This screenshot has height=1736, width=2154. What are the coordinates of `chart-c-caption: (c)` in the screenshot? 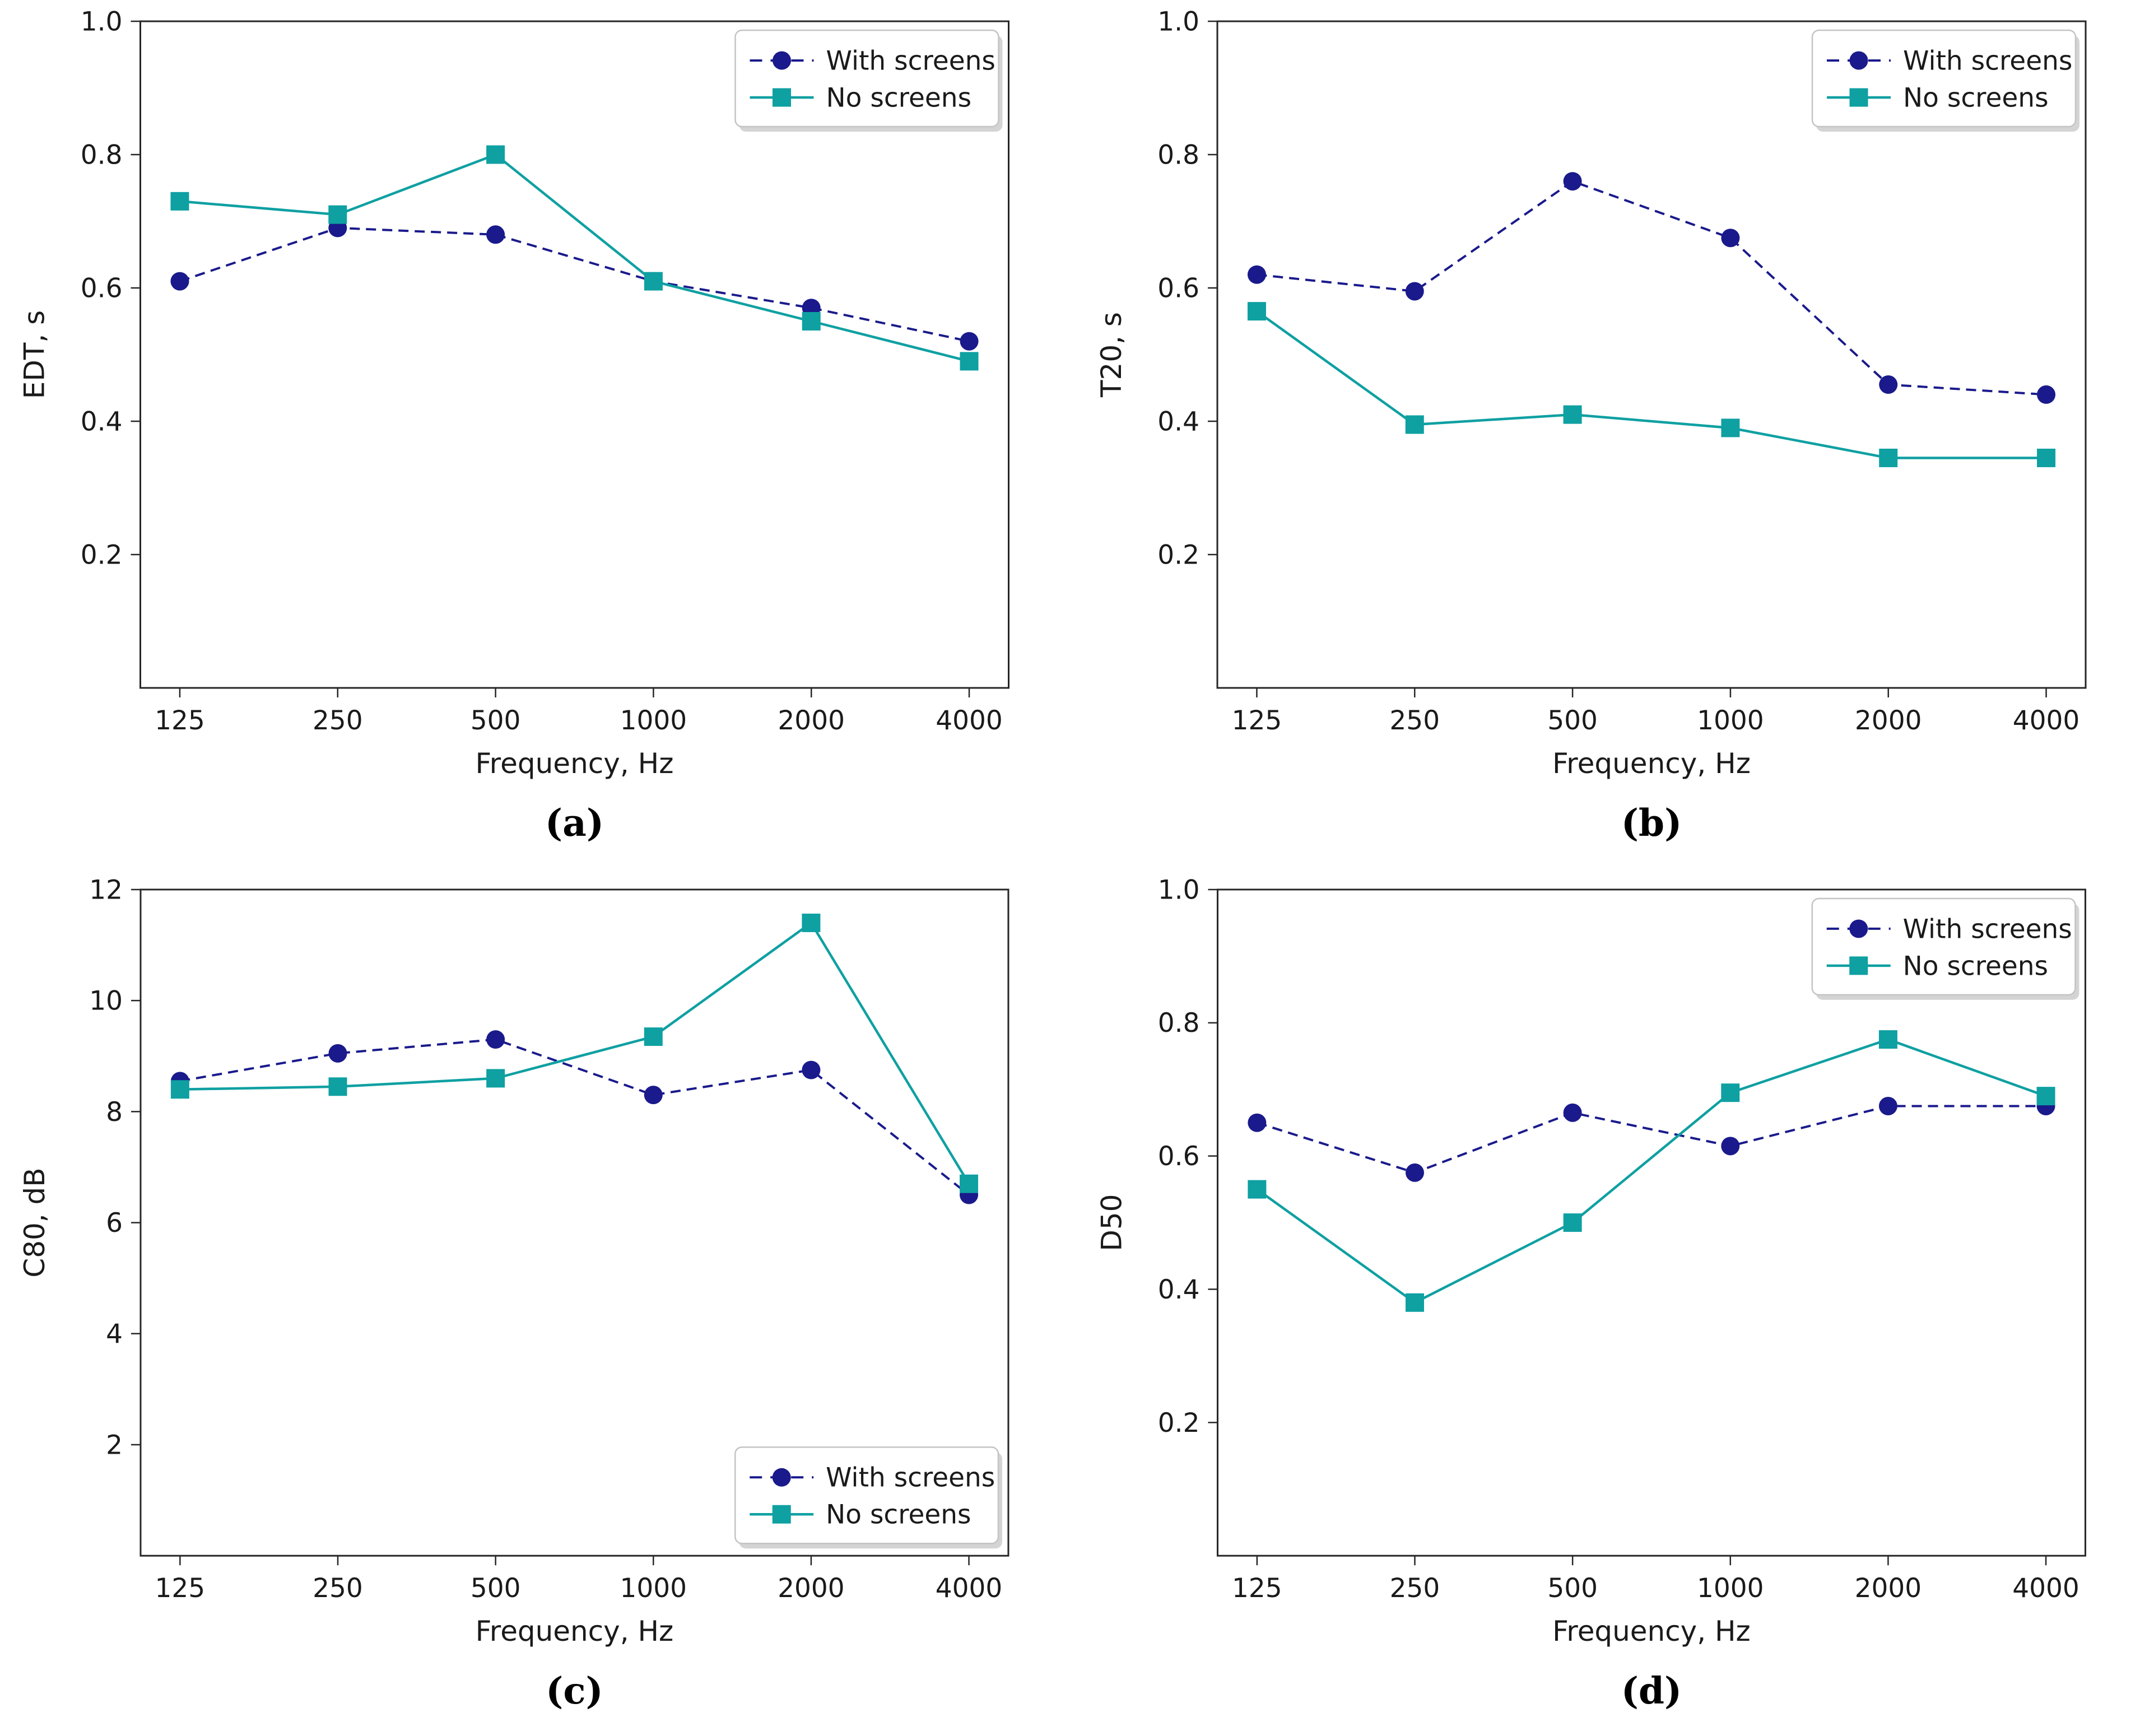 It's located at (575, 1690).